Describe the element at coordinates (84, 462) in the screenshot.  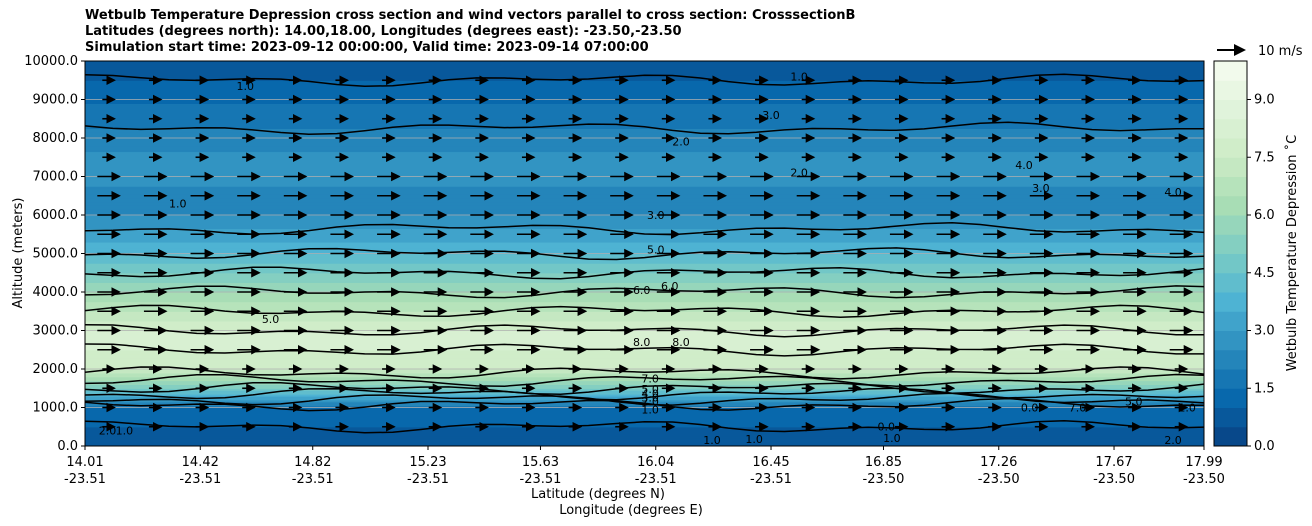
I see `x-tick-label-lat: 14.01` at that location.